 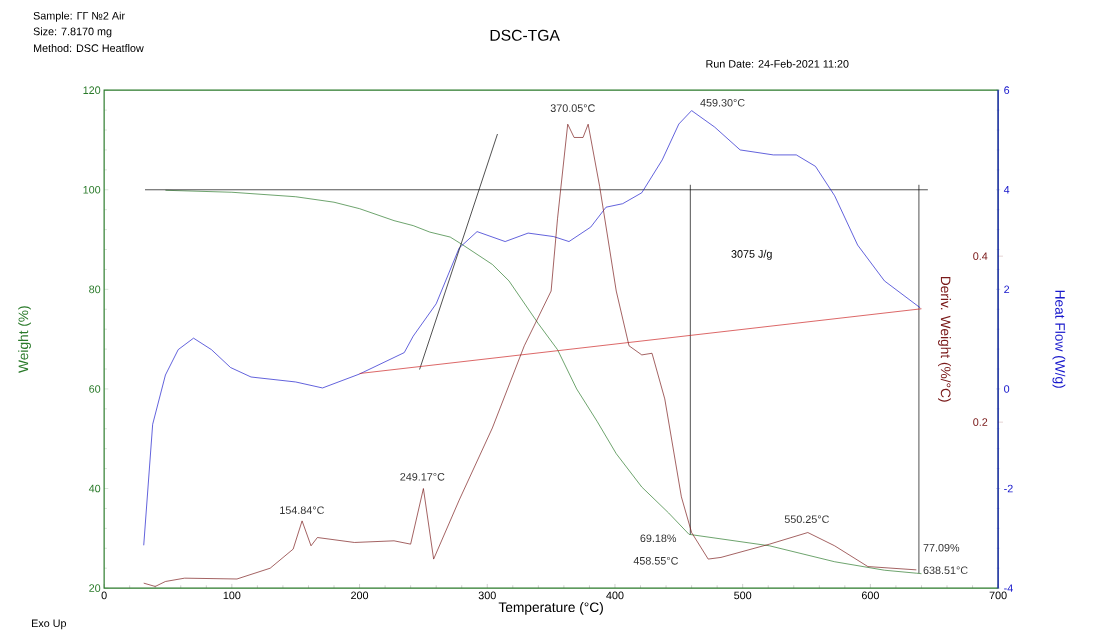 I want to click on x-tick-label: 300, so click(x=487, y=595).